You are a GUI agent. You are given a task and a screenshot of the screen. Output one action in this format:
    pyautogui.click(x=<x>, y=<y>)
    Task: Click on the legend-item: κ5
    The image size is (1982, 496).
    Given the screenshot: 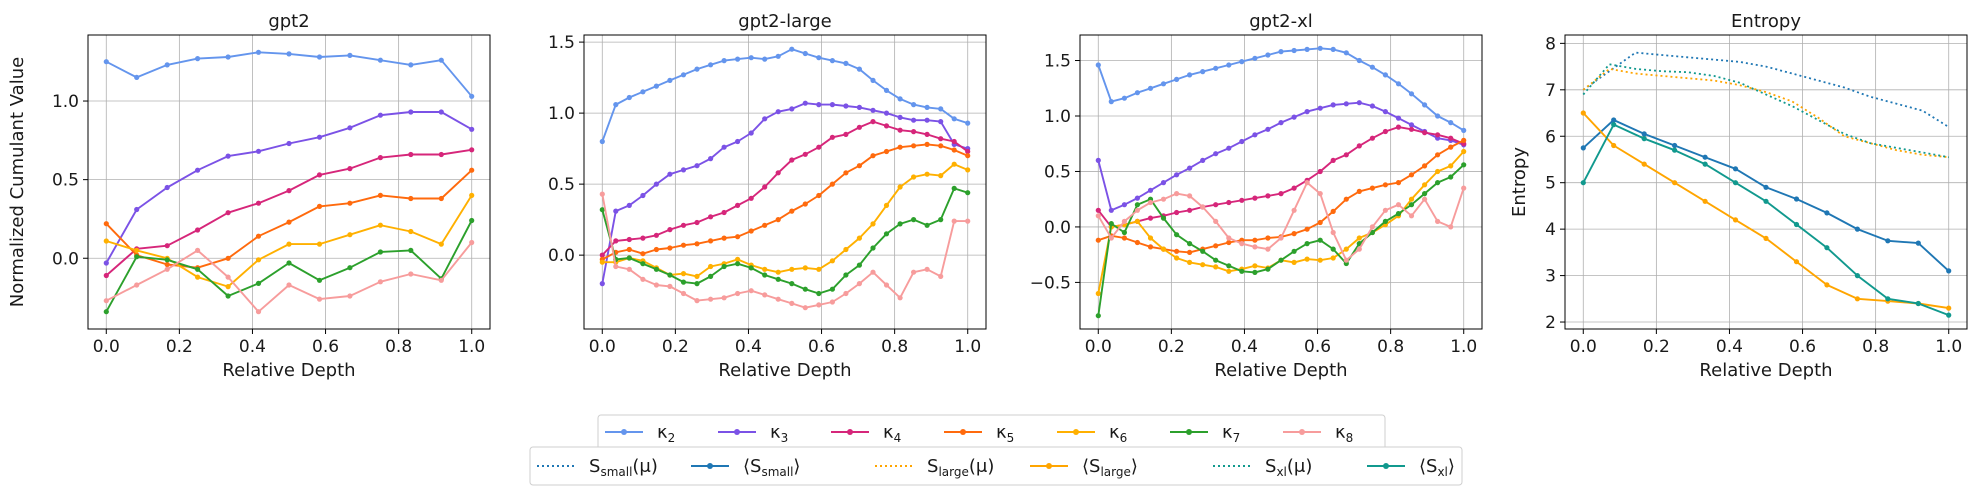 What is the action you would take?
    pyautogui.click(x=979, y=433)
    